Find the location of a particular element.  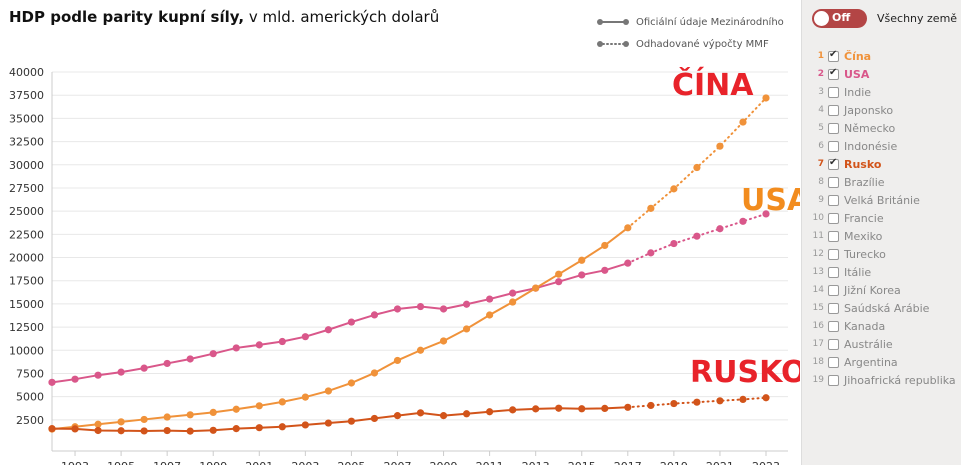

country-item: 4 Japonsko is located at coordinates (881, 110).